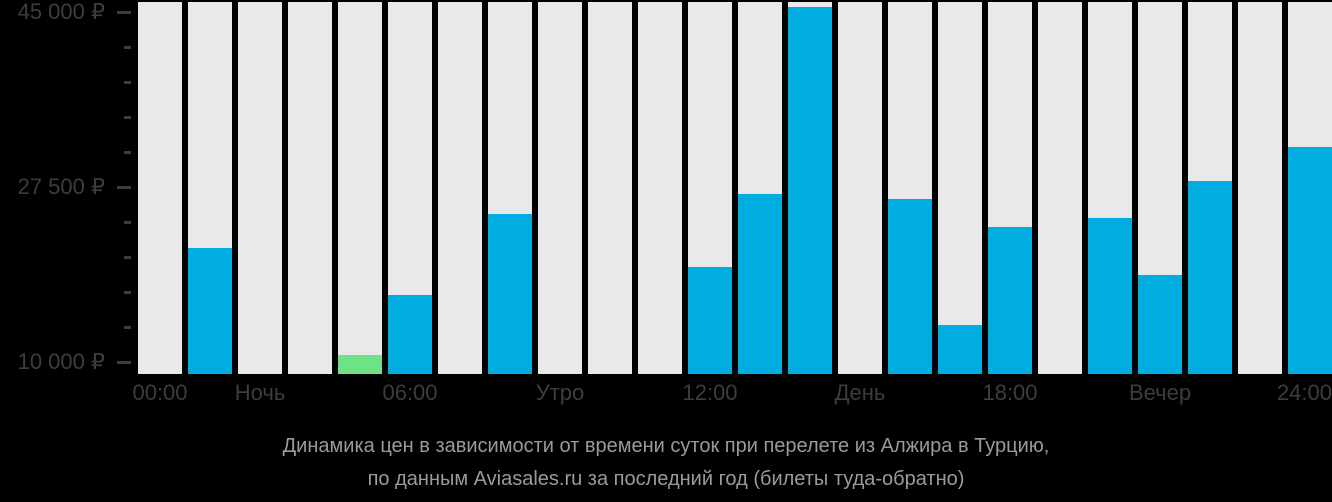 The height and width of the screenshot is (502, 1332). I want to click on y-axis-label-27500: 27 500 ₽, so click(61, 186).